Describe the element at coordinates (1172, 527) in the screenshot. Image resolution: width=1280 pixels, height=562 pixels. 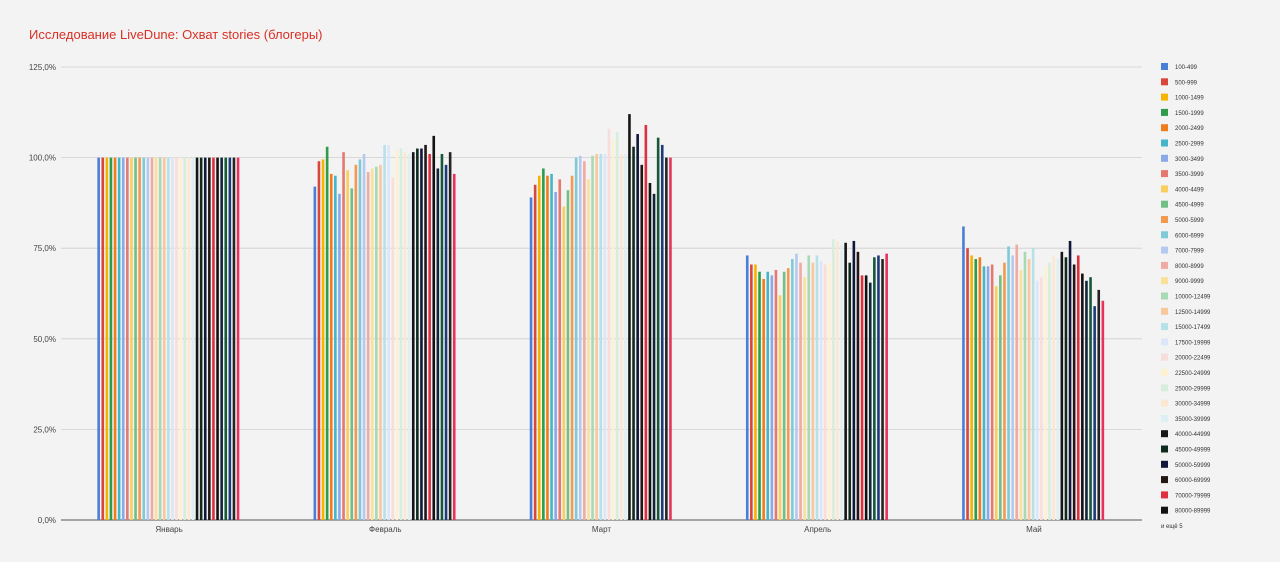
I see `legend-more-label: и ещё 5` at that location.